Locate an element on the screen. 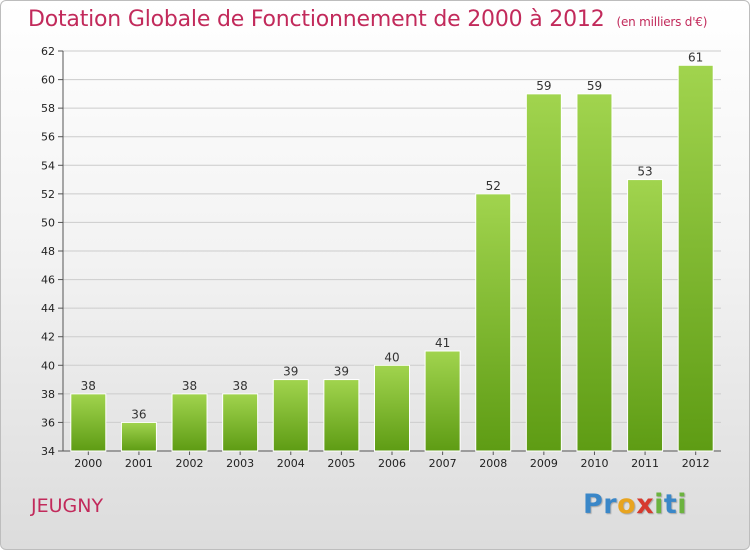  x-tick-label: 2002 is located at coordinates (190, 463).